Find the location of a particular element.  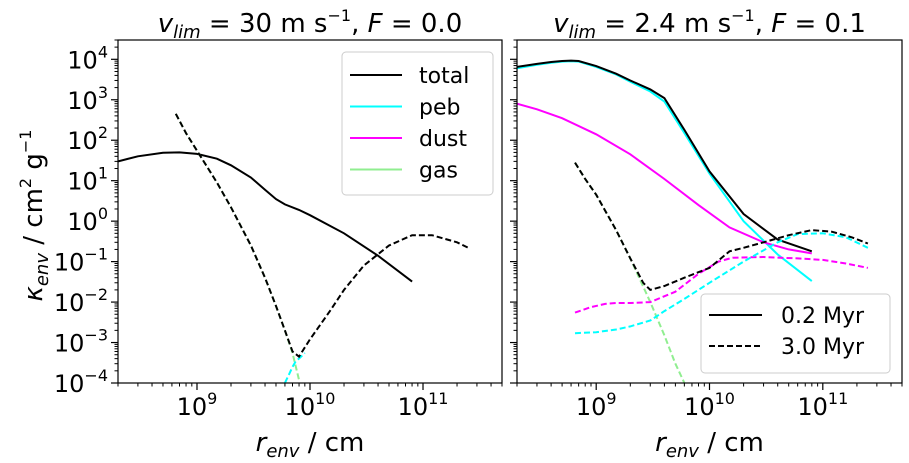

series-total-3-0-myr-line is located at coordinates (721, 227).